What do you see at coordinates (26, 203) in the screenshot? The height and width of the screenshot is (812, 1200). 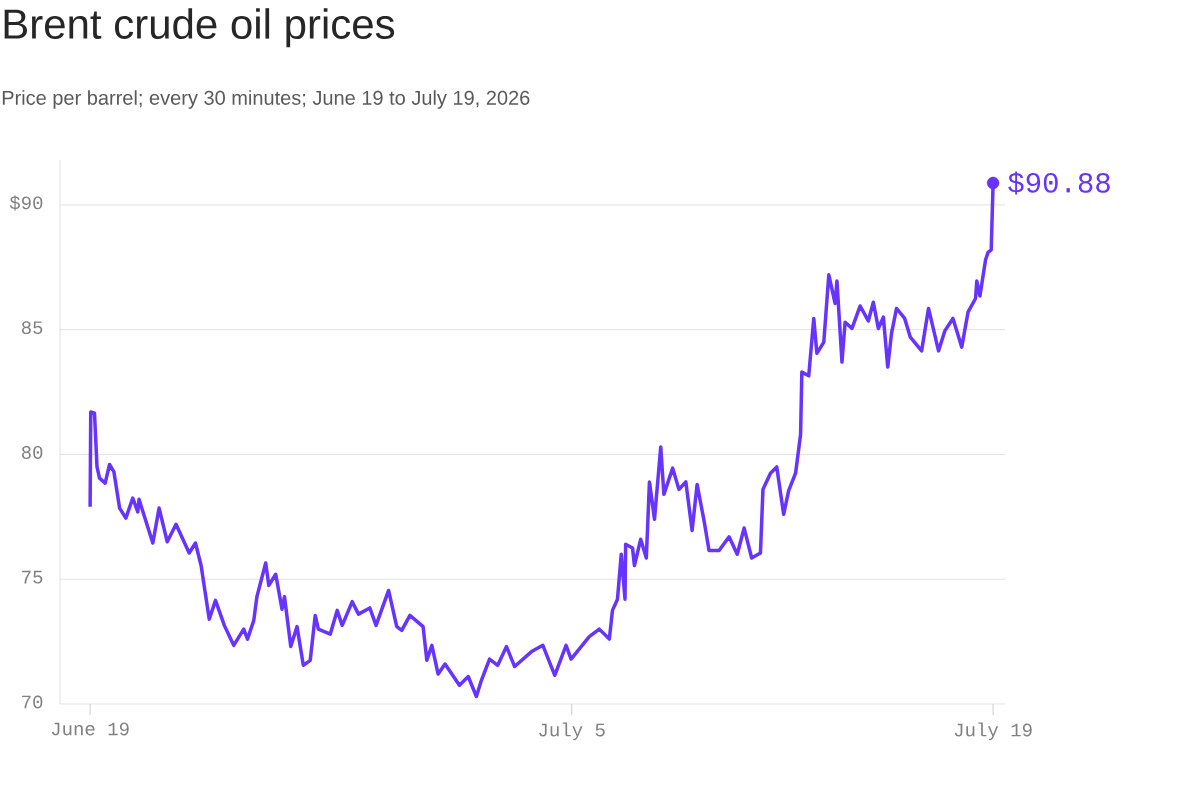 I see `y-tick-label: $90` at bounding box center [26, 203].